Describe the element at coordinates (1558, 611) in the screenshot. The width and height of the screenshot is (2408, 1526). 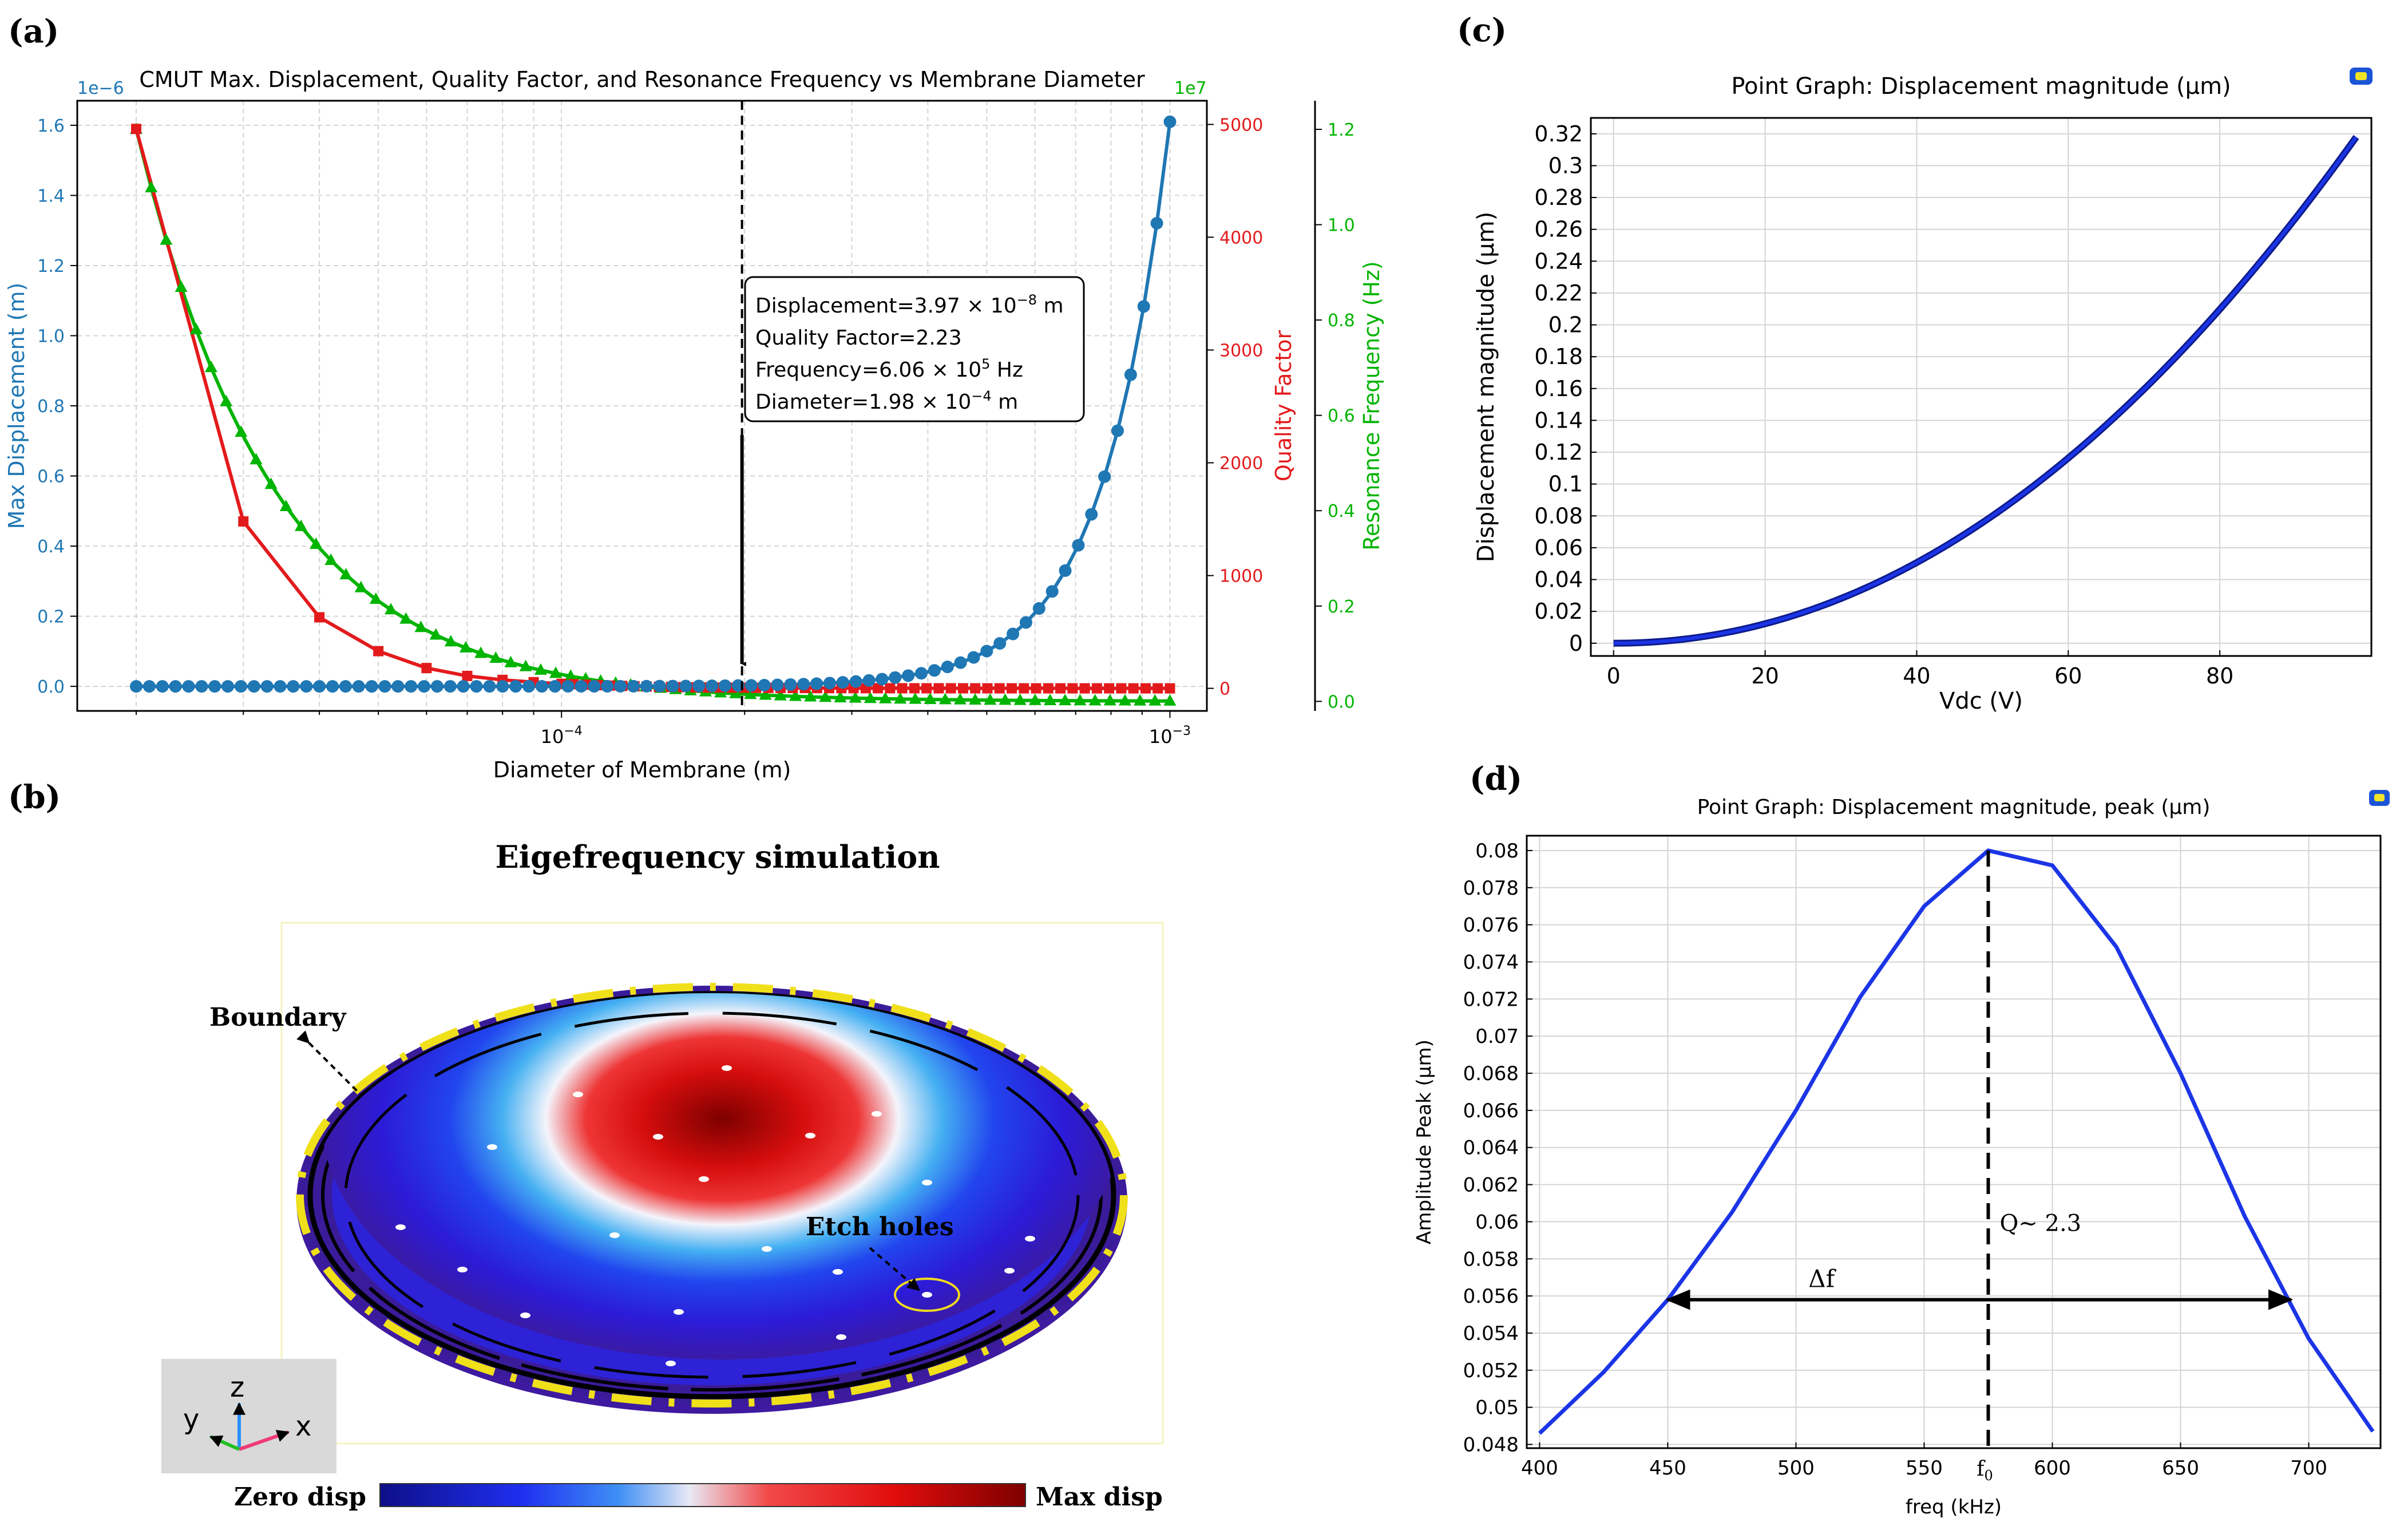
I see `y-tick-label: 0.02` at that location.